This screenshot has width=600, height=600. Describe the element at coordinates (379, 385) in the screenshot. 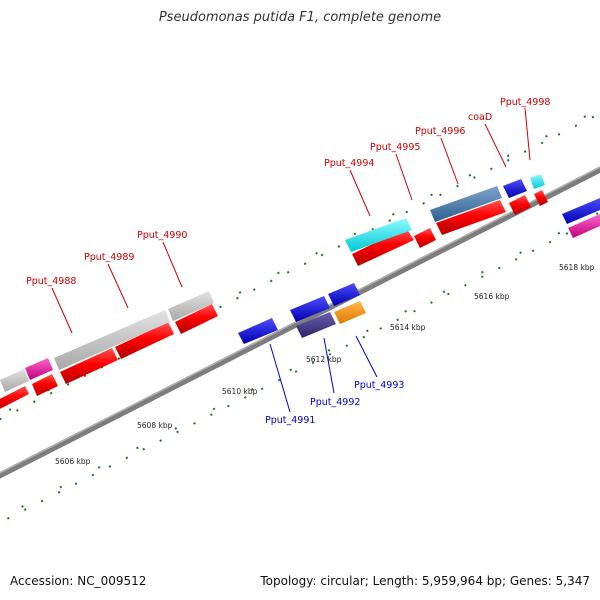

I see `gene-label-pput-4993: Pput_4993` at that location.